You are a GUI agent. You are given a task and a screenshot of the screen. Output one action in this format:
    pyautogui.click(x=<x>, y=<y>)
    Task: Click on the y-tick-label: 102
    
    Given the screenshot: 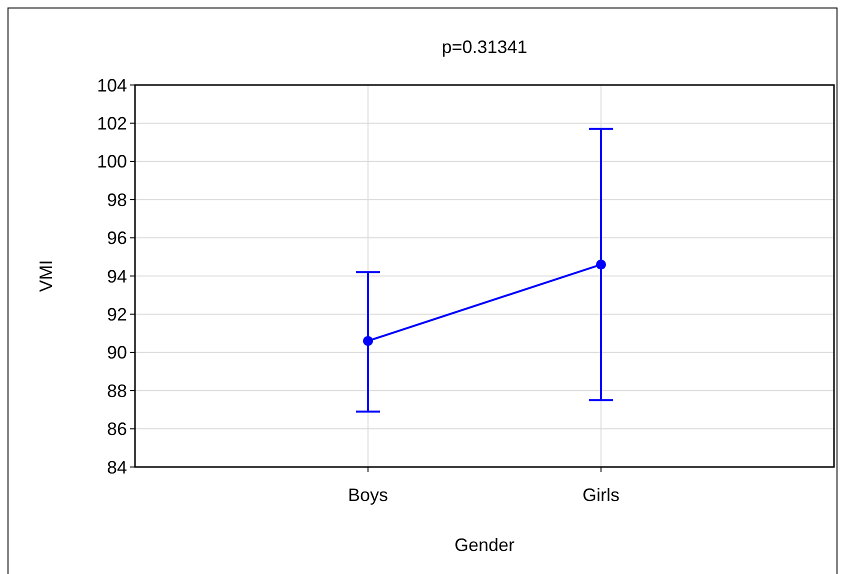 What is the action you would take?
    pyautogui.click(x=111, y=124)
    